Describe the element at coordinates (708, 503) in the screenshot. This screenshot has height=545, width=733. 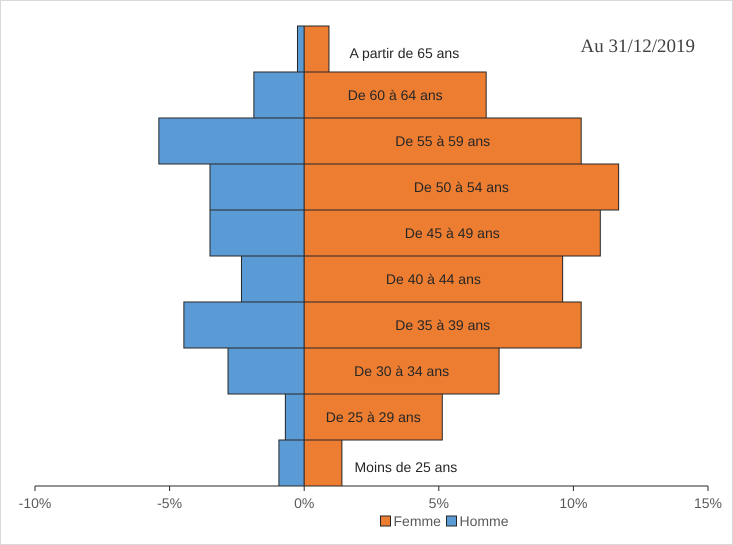
I see `x-tick-label: 15%` at that location.